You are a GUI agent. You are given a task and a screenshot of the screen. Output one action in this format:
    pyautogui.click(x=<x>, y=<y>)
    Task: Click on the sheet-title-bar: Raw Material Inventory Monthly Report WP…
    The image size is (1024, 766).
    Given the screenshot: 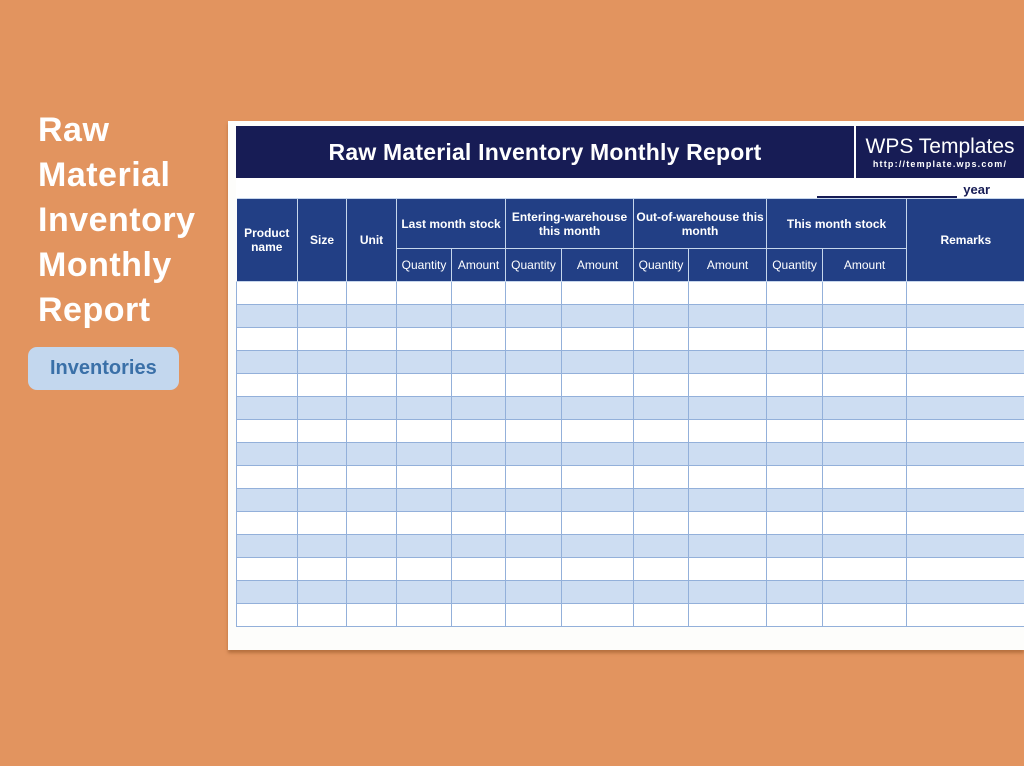 What is the action you would take?
    pyautogui.click(x=630, y=152)
    